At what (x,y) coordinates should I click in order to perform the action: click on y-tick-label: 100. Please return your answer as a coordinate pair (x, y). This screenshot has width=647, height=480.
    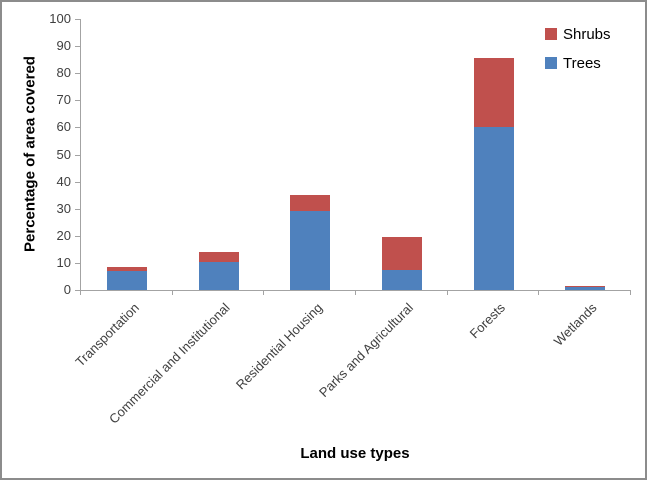
    Looking at the image, I should click on (60, 18).